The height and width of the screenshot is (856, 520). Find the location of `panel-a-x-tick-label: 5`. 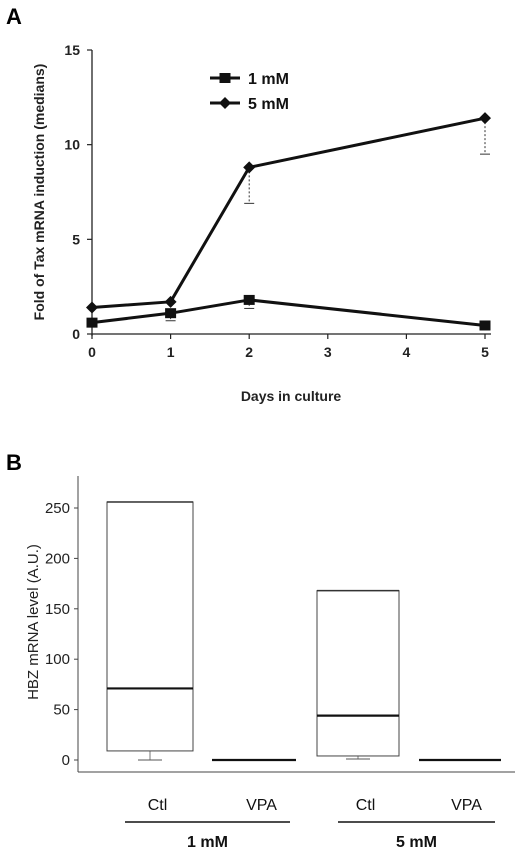

panel-a-x-tick-label: 5 is located at coordinates (485, 352).